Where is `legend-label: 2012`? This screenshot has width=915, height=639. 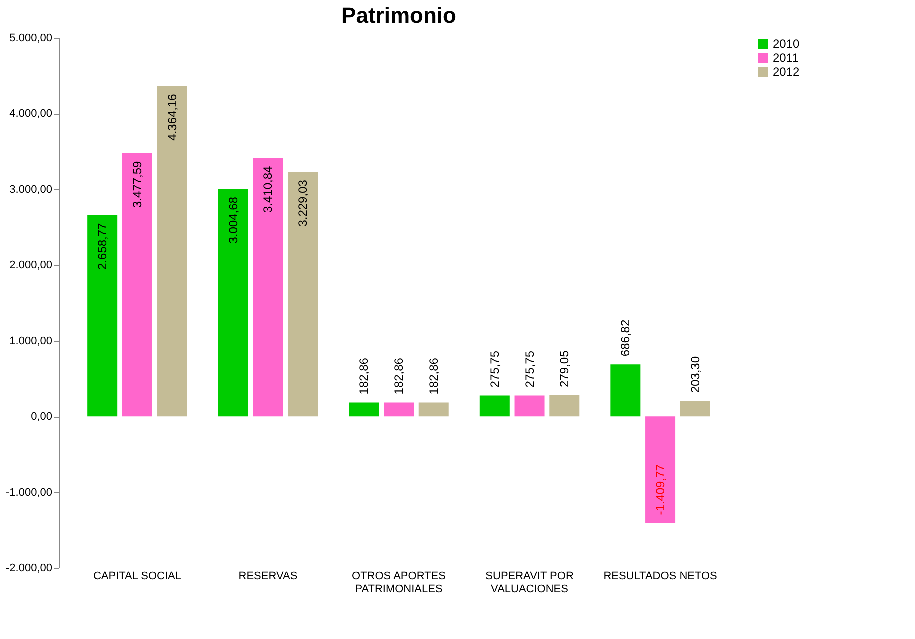 legend-label: 2012 is located at coordinates (786, 72).